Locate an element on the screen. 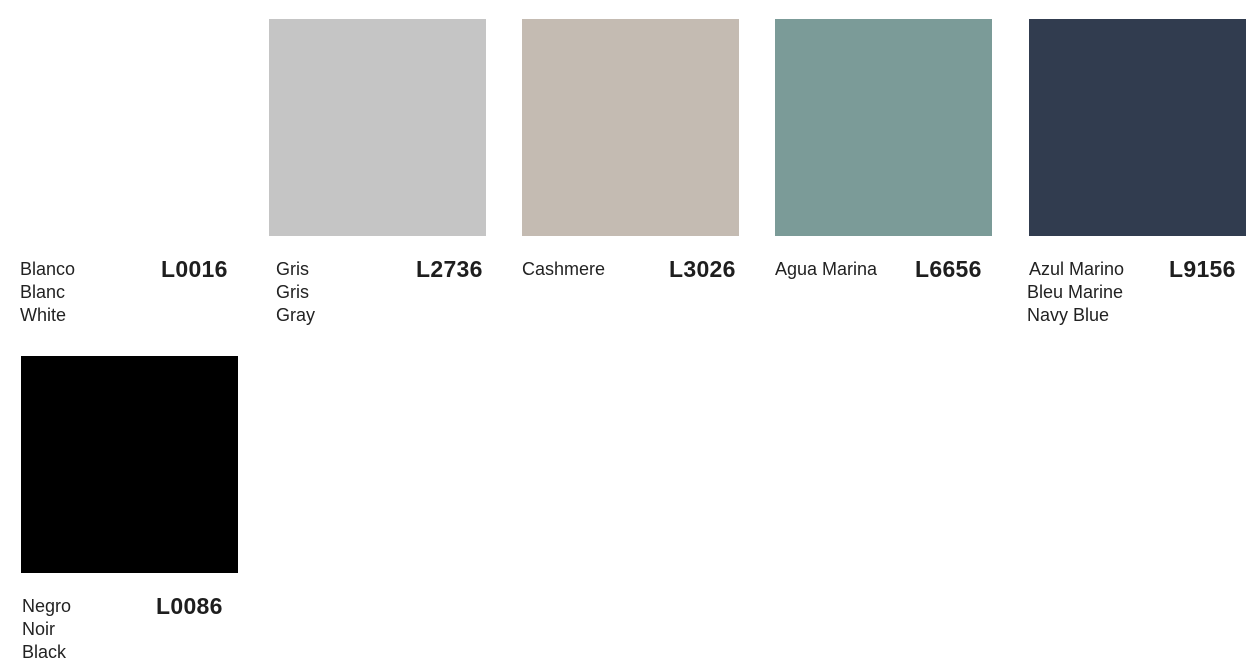 Image resolution: width=1255 pixels, height=664 pixels. color-name-en: Navy Blue is located at coordinates (1068, 315).